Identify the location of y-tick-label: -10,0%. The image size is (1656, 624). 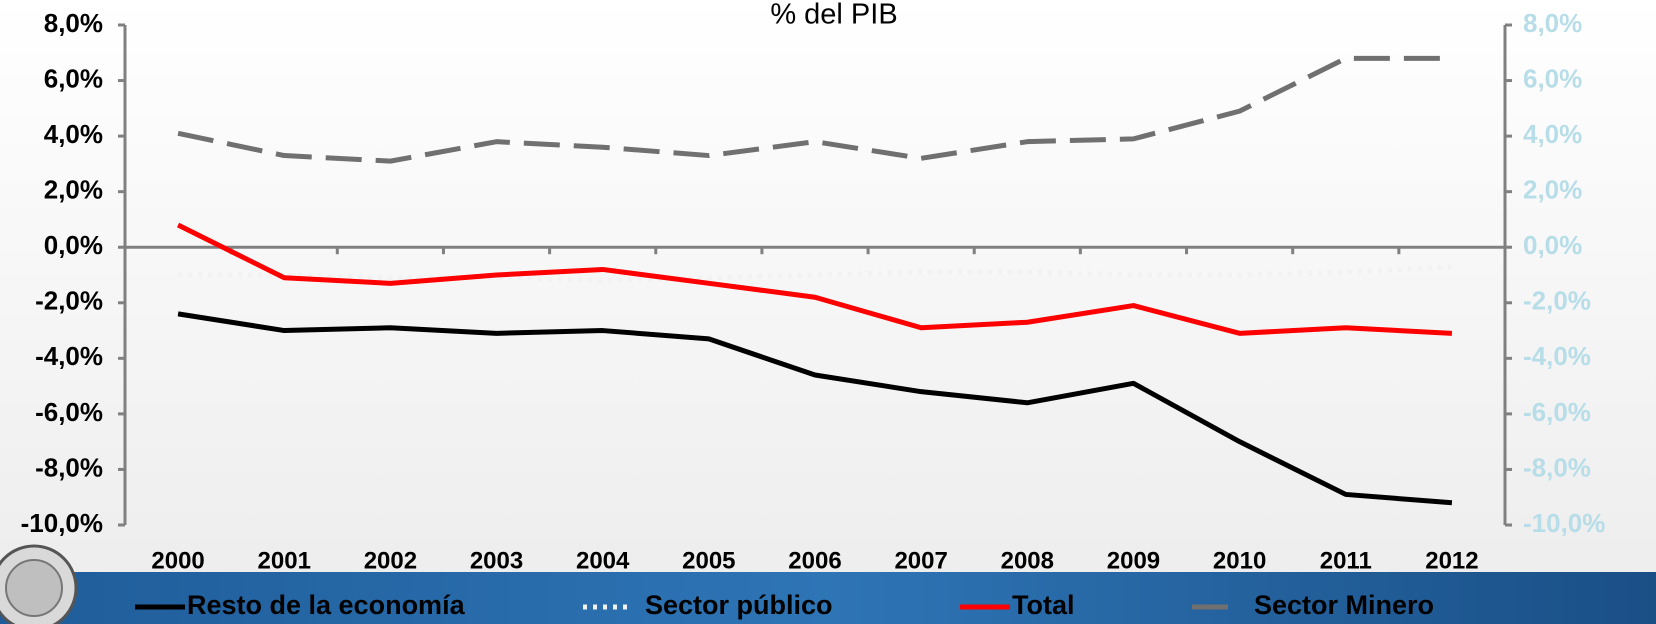
(62, 523).